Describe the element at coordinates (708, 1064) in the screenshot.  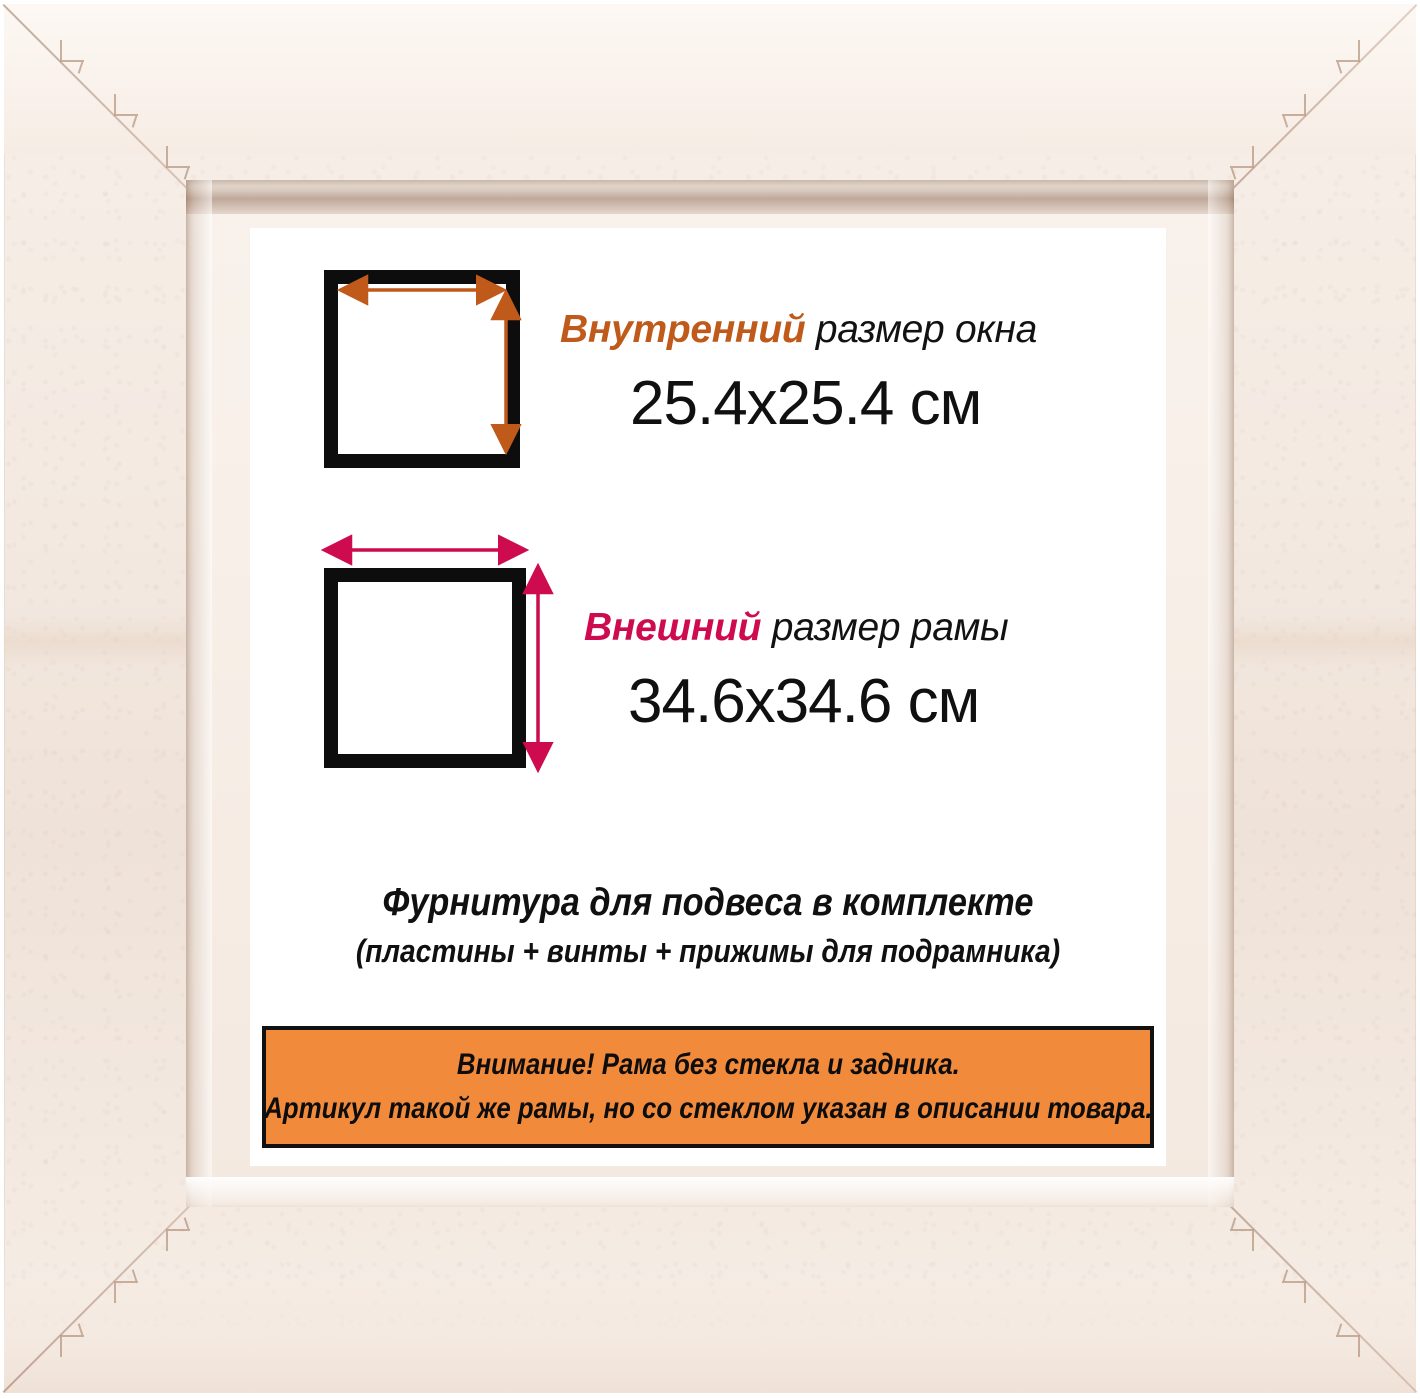
I see `warning-banner-line1: Внимание! Рама без стекла и задника.` at that location.